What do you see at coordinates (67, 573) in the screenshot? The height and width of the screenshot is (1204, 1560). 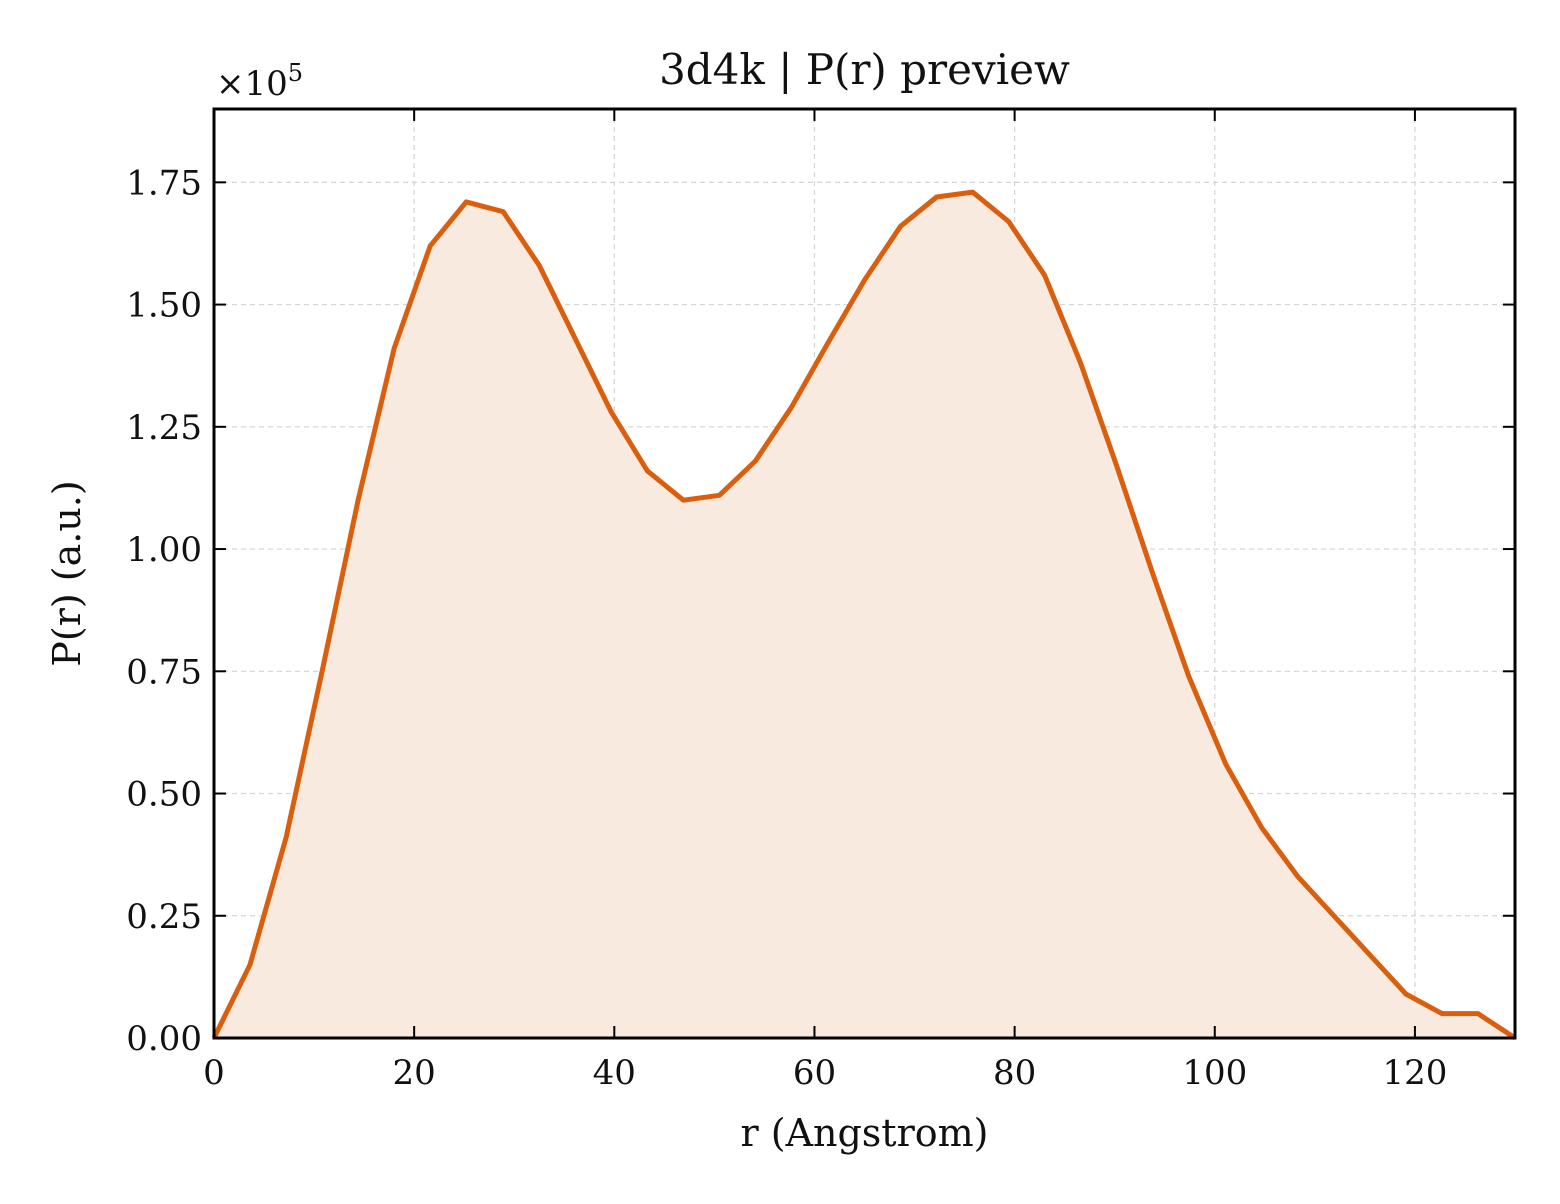 I see `y-axis-label: P(r) (a.u.)` at bounding box center [67, 573].